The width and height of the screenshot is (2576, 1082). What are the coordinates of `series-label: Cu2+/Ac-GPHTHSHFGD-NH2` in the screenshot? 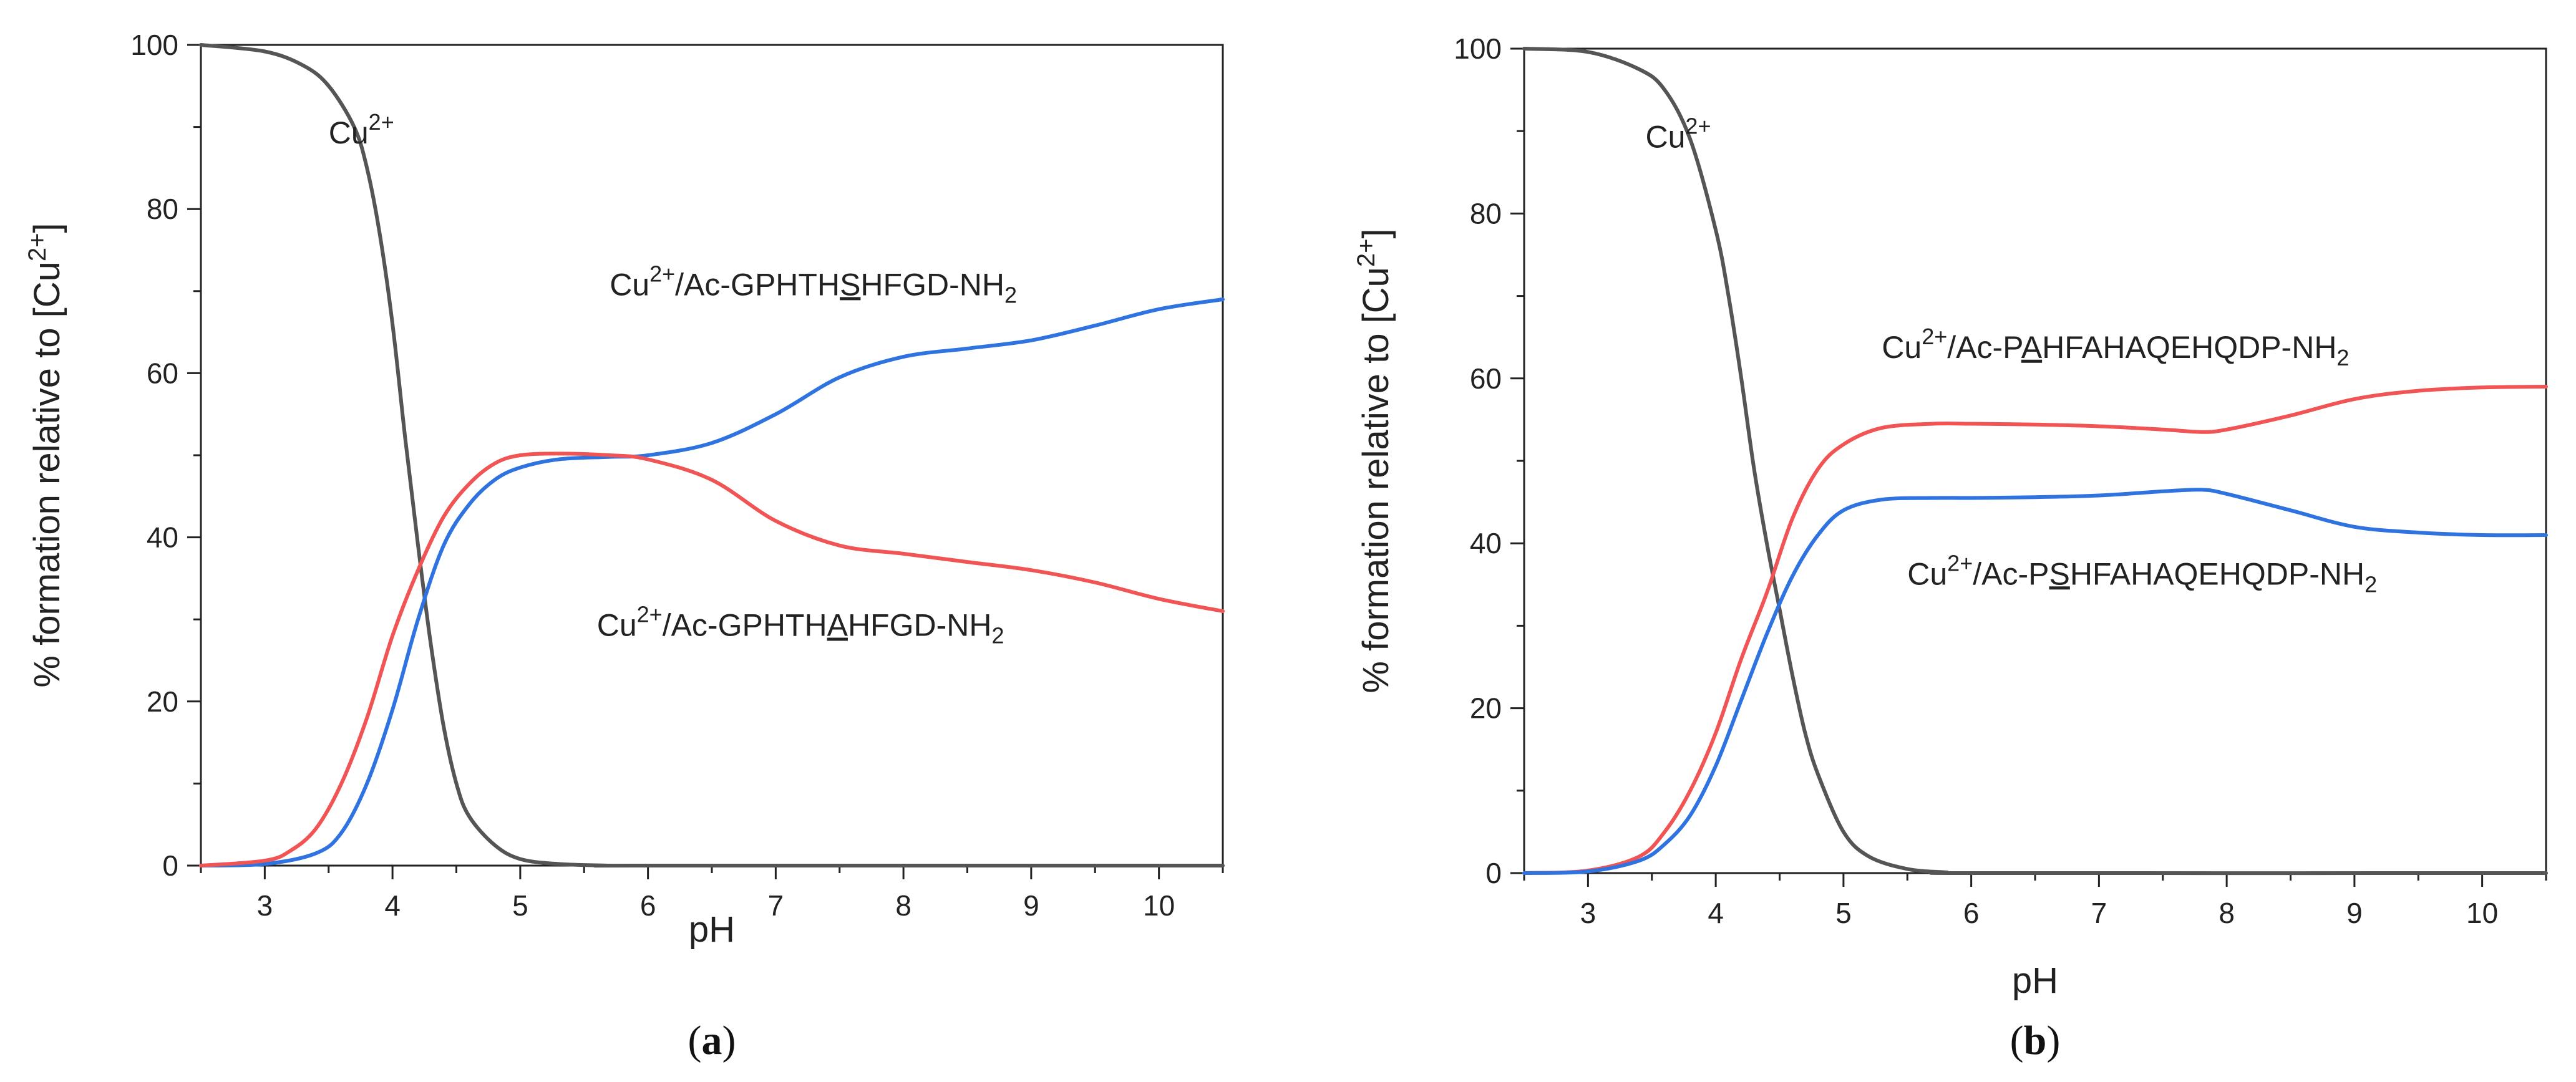 It's located at (814, 284).